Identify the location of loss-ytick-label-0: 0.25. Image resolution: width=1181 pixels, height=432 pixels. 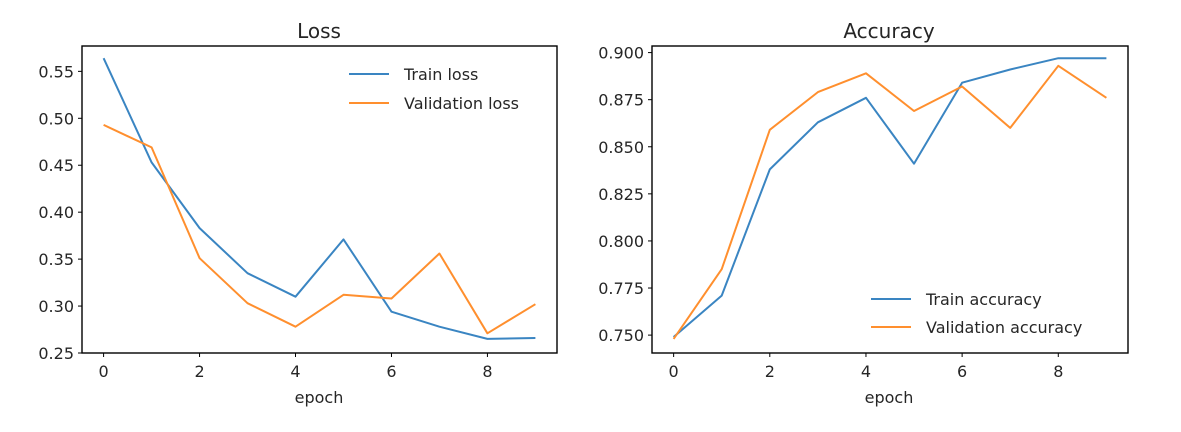
(56, 353).